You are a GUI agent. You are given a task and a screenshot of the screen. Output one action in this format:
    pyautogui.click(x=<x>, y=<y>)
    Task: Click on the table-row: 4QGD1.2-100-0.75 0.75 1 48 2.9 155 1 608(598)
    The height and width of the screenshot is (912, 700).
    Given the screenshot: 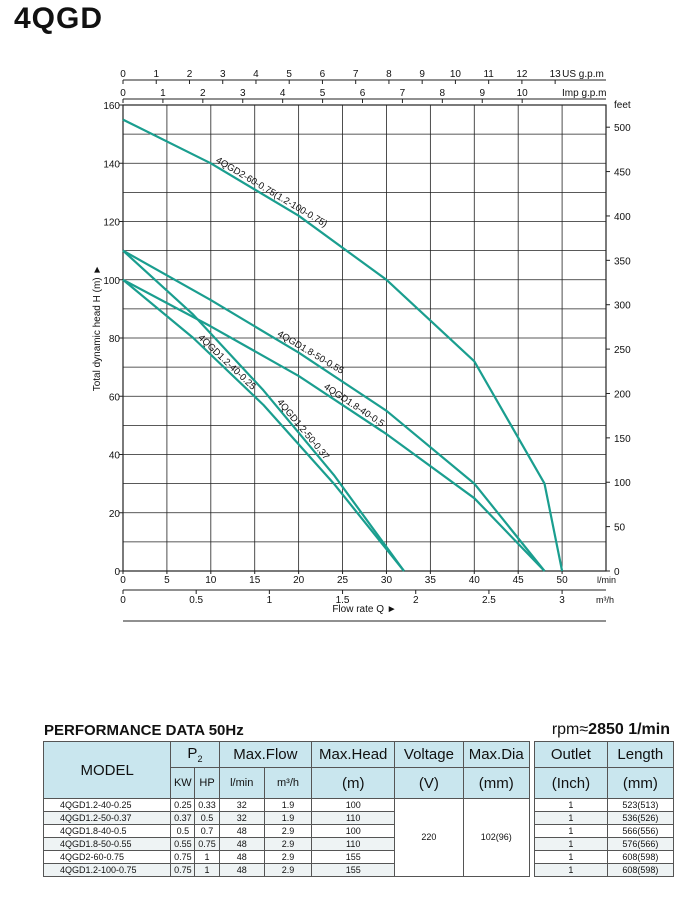 What is the action you would take?
    pyautogui.click(x=358, y=870)
    